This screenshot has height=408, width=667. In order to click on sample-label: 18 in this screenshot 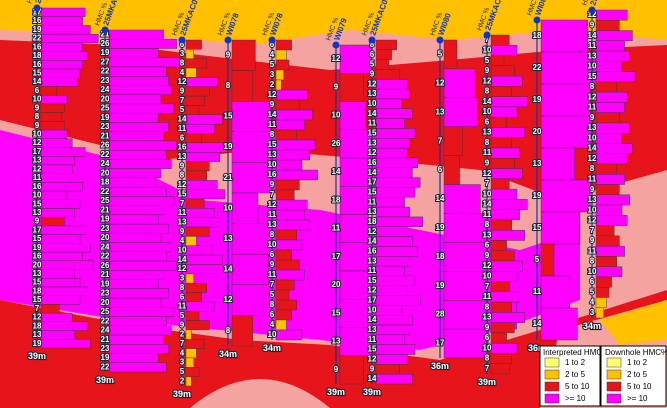, I will do `click(37, 325)`.